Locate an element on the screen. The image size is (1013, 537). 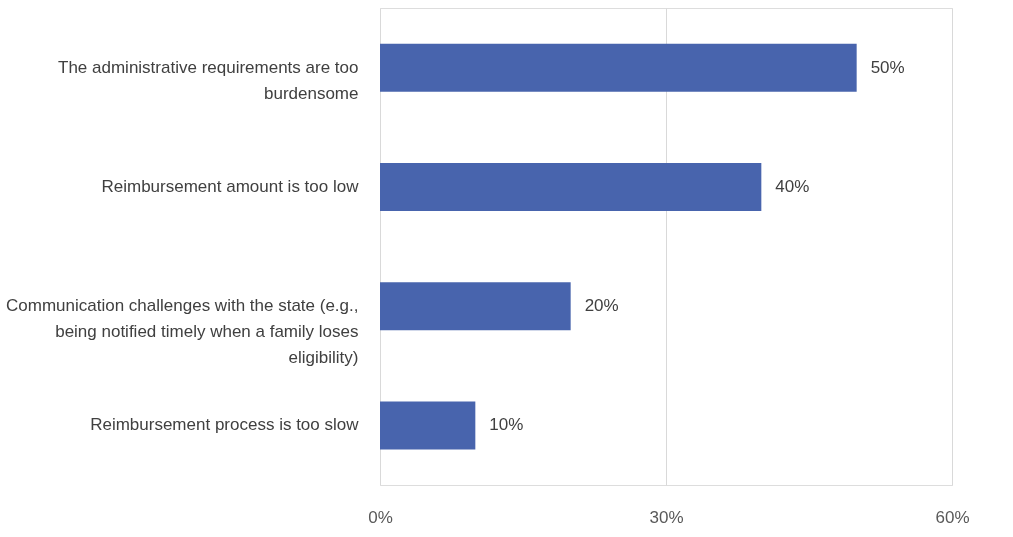
x-tick-label: 0% is located at coordinates (380, 517).